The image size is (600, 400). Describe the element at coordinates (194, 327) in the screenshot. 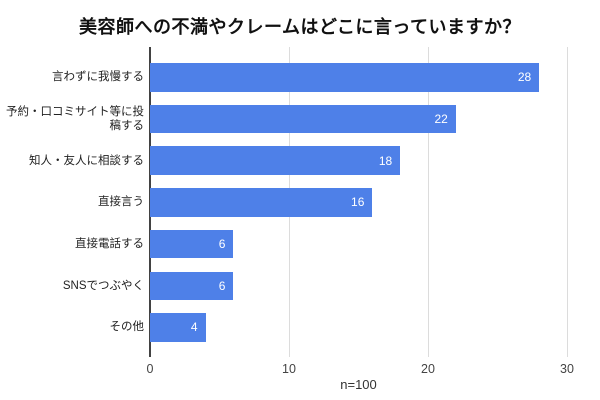

I see `bar-value-label: 4` at that location.